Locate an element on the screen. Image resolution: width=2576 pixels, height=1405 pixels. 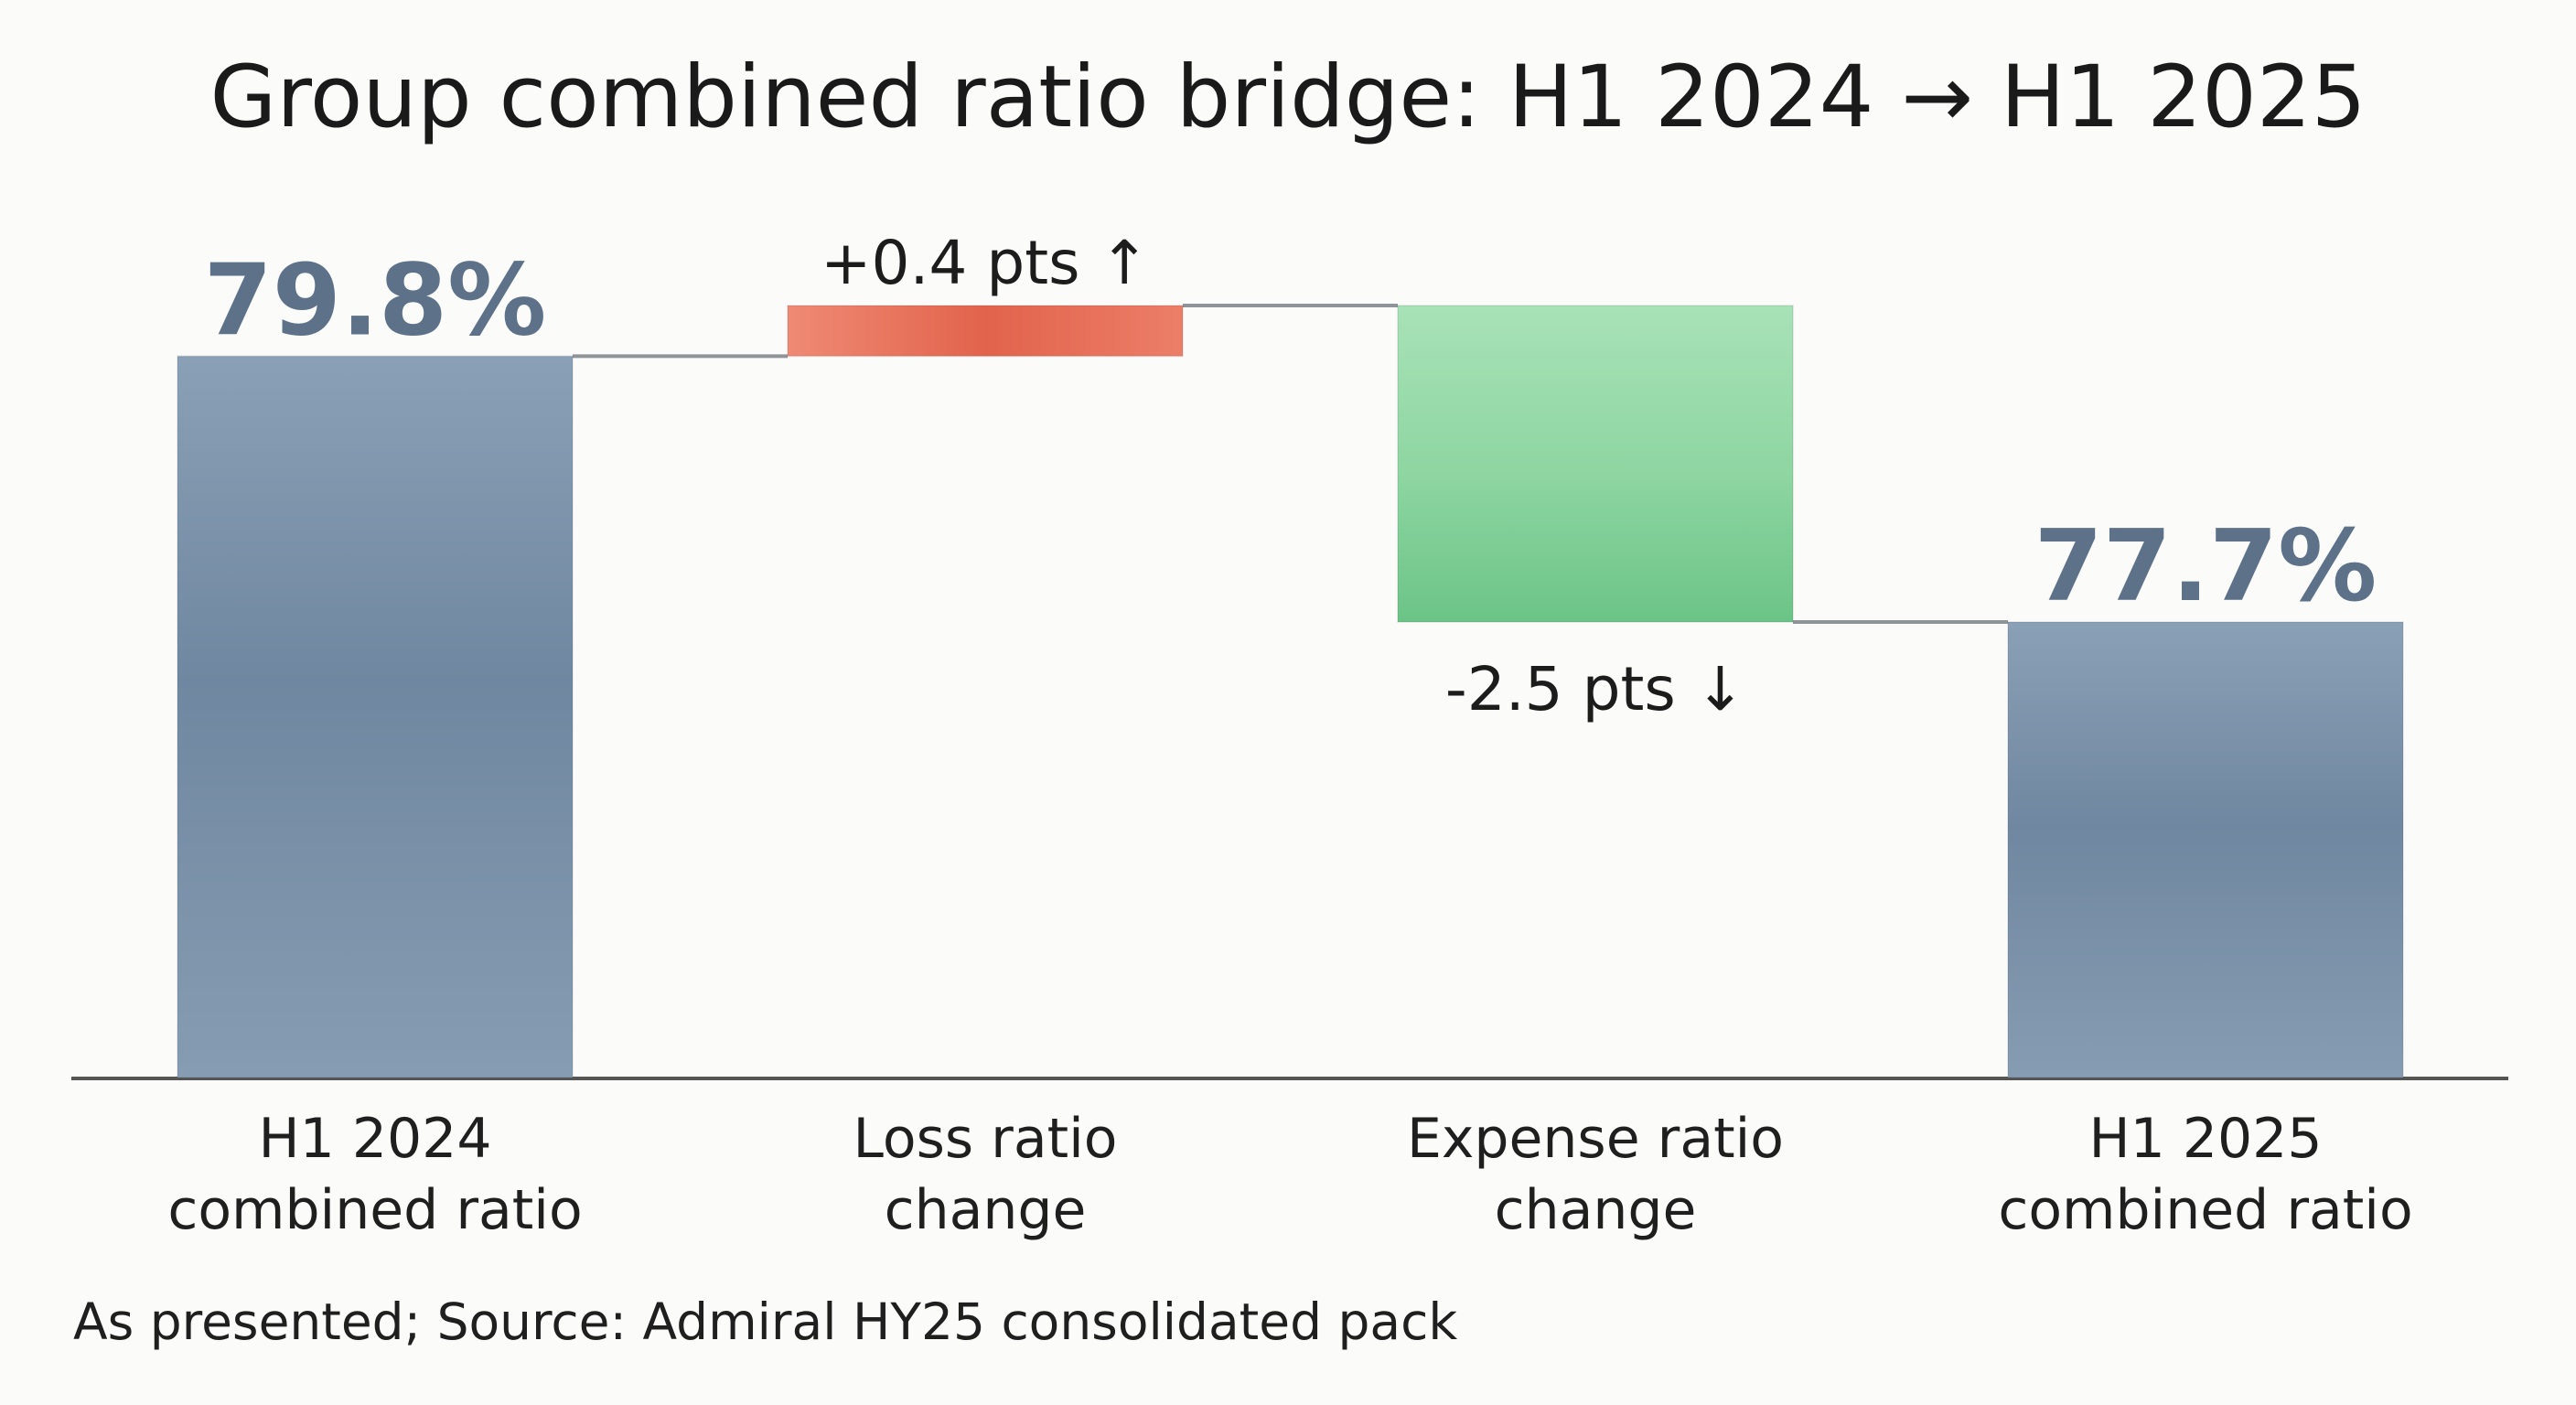
category-label-3-line-2: change is located at coordinates (1596, 1210).